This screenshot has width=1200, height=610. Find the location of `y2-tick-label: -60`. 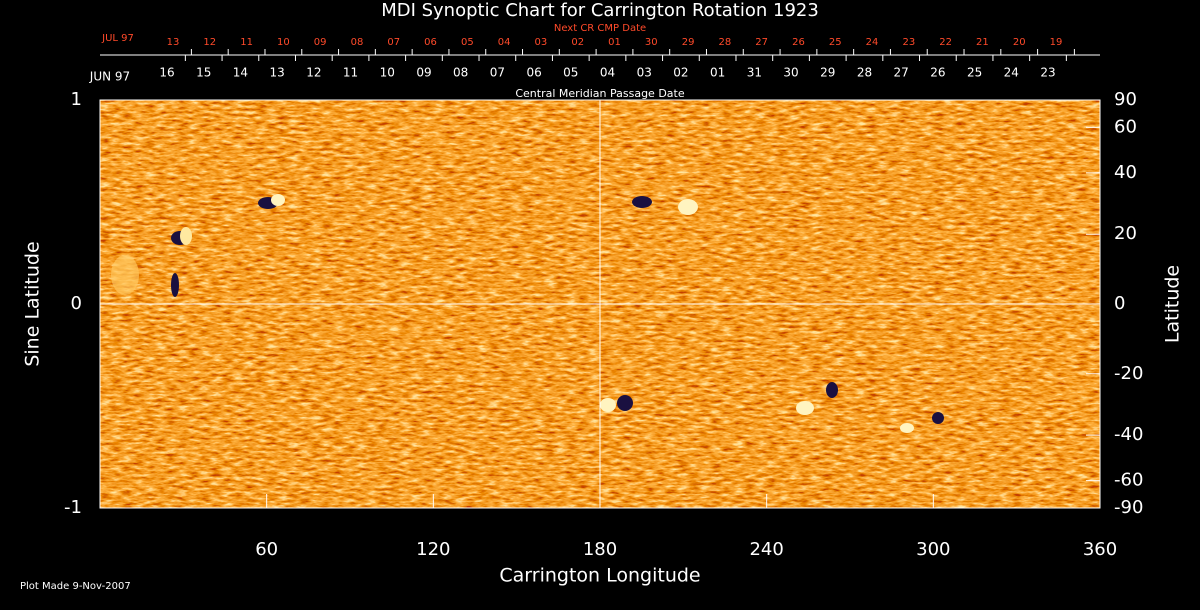

y2-tick-label: -60 is located at coordinates (1128, 480).